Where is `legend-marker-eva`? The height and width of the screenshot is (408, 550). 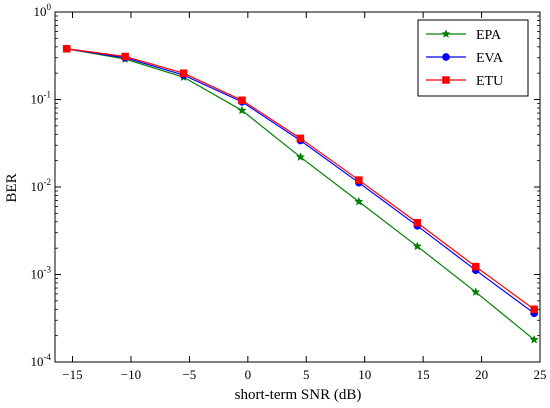 legend-marker-eva is located at coordinates (446, 57).